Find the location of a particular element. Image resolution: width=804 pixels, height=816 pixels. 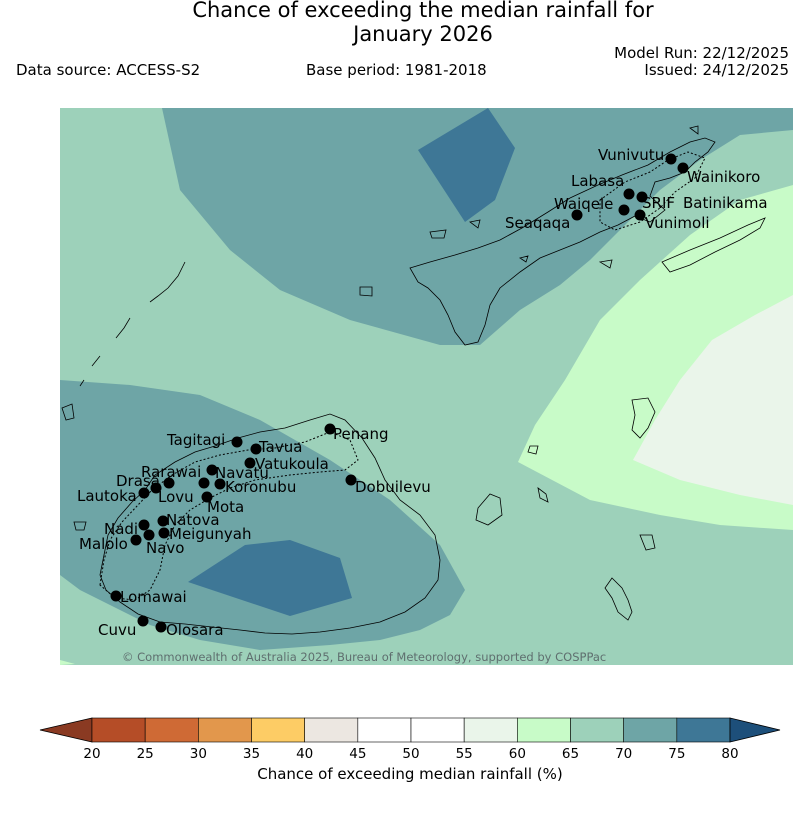

marker-meigunyah is located at coordinates (164, 533).